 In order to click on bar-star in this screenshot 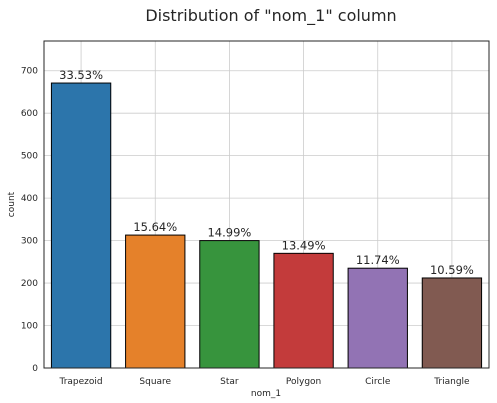, I will do `click(229, 304)`.